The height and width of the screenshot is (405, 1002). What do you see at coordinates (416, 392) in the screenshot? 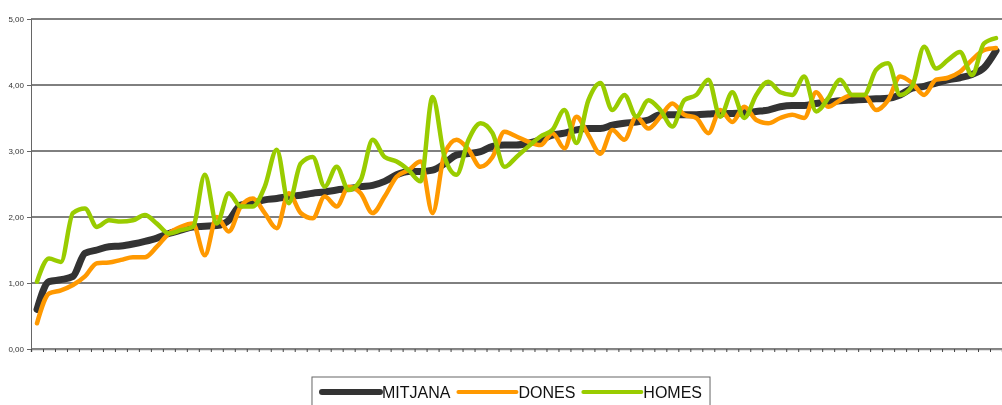
I see `legend-label: MITJANA` at bounding box center [416, 392].